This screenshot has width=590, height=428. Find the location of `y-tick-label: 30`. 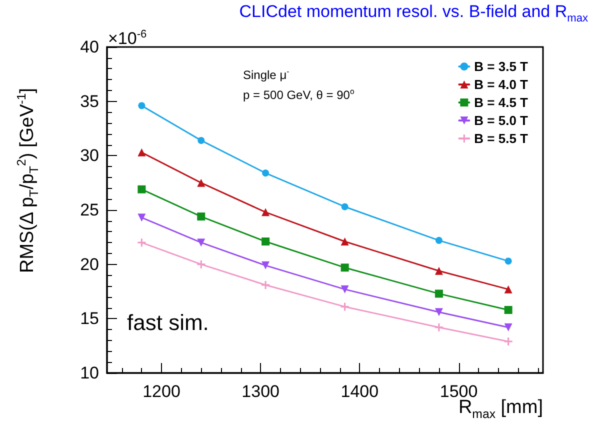

y-tick-label: 30 is located at coordinates (89, 156).